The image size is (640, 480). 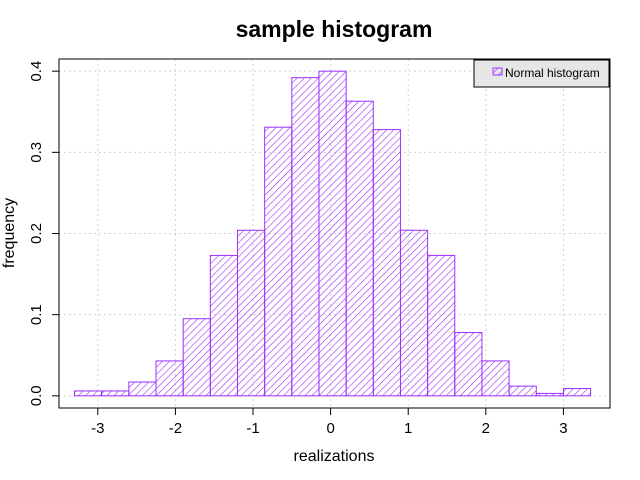 What do you see at coordinates (408, 428) in the screenshot?
I see `x-tick-label: 1` at bounding box center [408, 428].